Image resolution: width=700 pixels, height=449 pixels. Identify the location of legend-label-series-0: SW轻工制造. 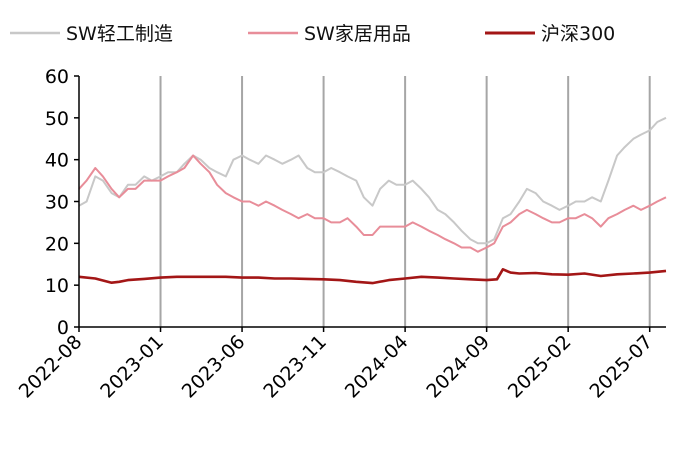
(119, 34).